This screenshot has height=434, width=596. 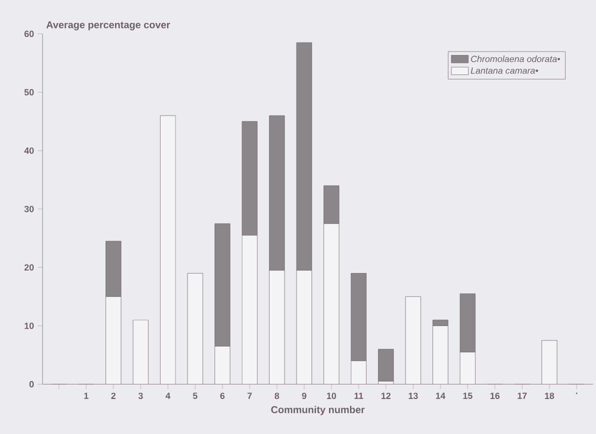 What do you see at coordinates (549, 396) in the screenshot?
I see `x-tick-label: 18` at bounding box center [549, 396].